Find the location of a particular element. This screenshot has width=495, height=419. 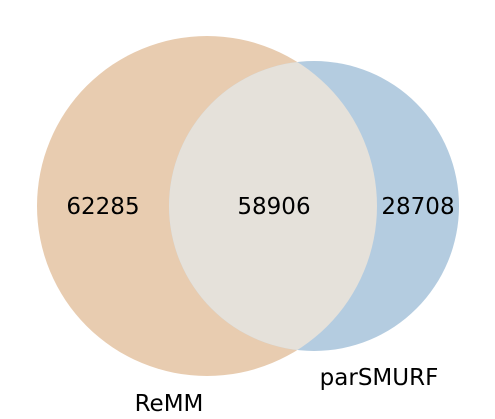

set-label-remm: ReMM is located at coordinates (169, 404).